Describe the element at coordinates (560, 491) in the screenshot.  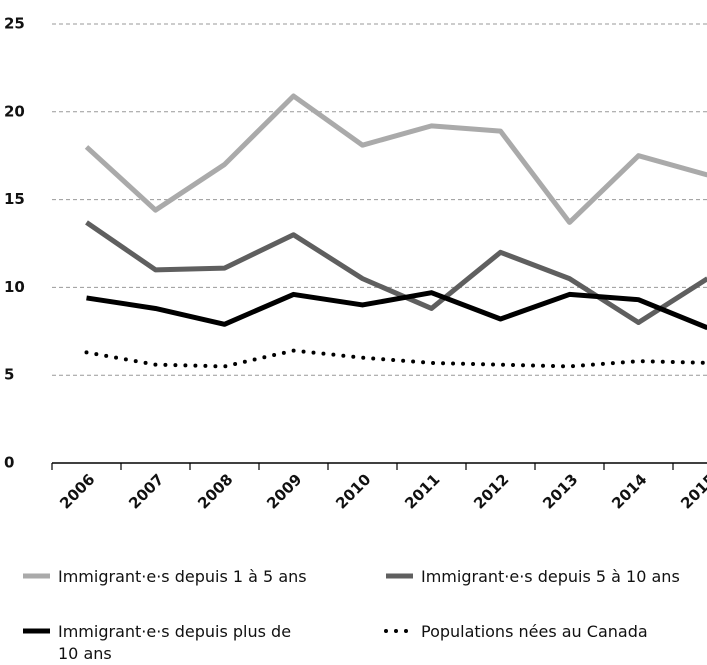
I see `x-tick-label: 2013` at that location.